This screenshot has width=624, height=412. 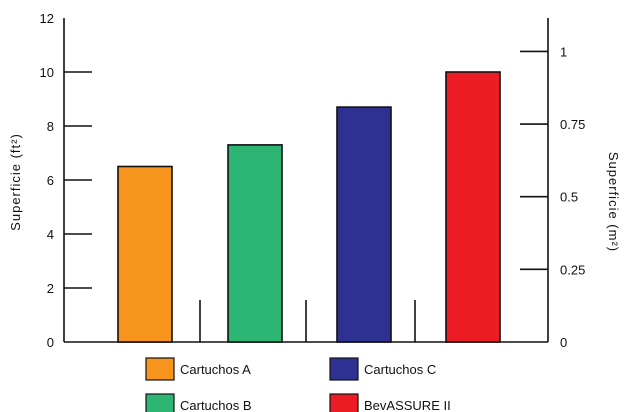 What do you see at coordinates (15, 182) in the screenshot?
I see `left-axis-title: Superficie (ft²)` at bounding box center [15, 182].